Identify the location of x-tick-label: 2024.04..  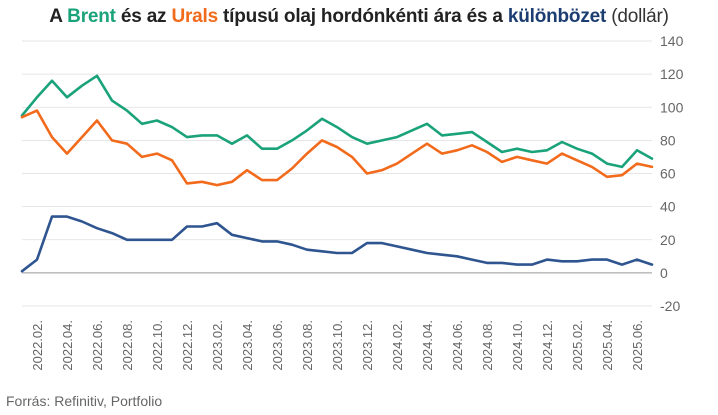
(427, 345).